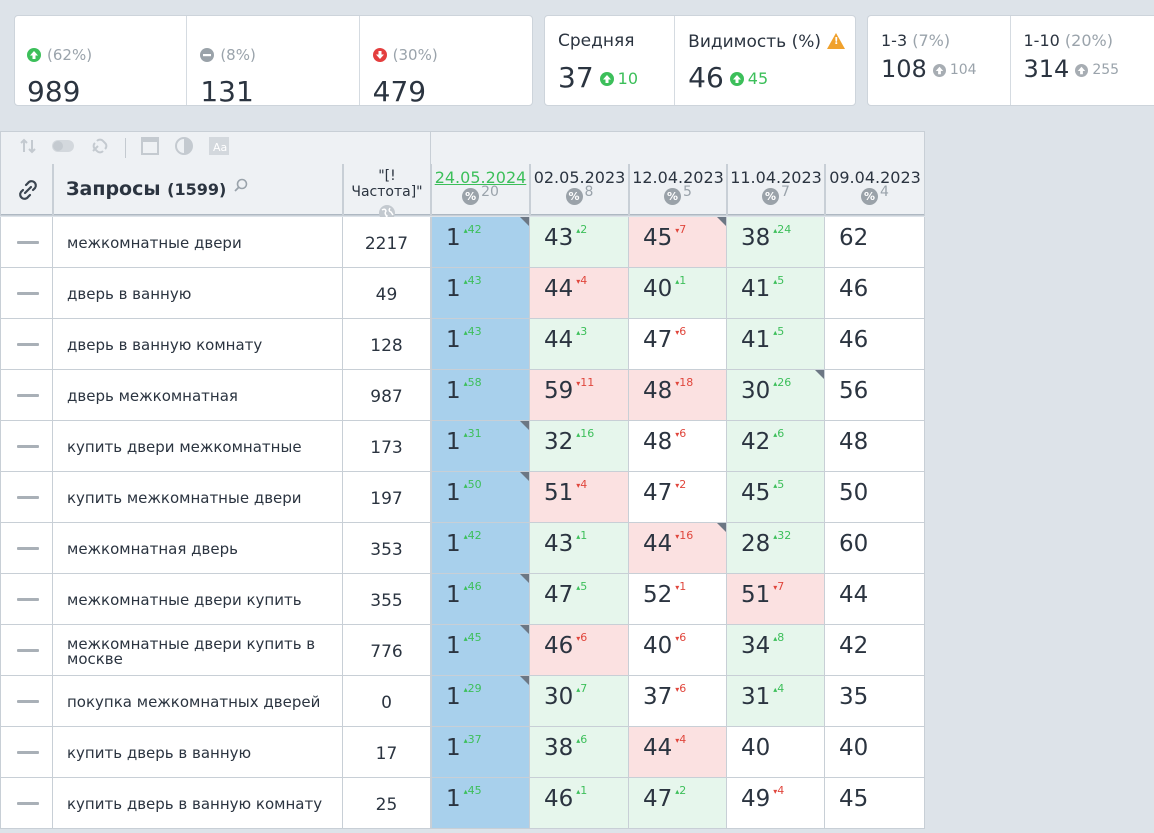 Image resolution: width=1154 pixels, height=833 pixels. What do you see at coordinates (776, 395) in the screenshot?
I see `position-cell: 30 ▴26` at bounding box center [776, 395].